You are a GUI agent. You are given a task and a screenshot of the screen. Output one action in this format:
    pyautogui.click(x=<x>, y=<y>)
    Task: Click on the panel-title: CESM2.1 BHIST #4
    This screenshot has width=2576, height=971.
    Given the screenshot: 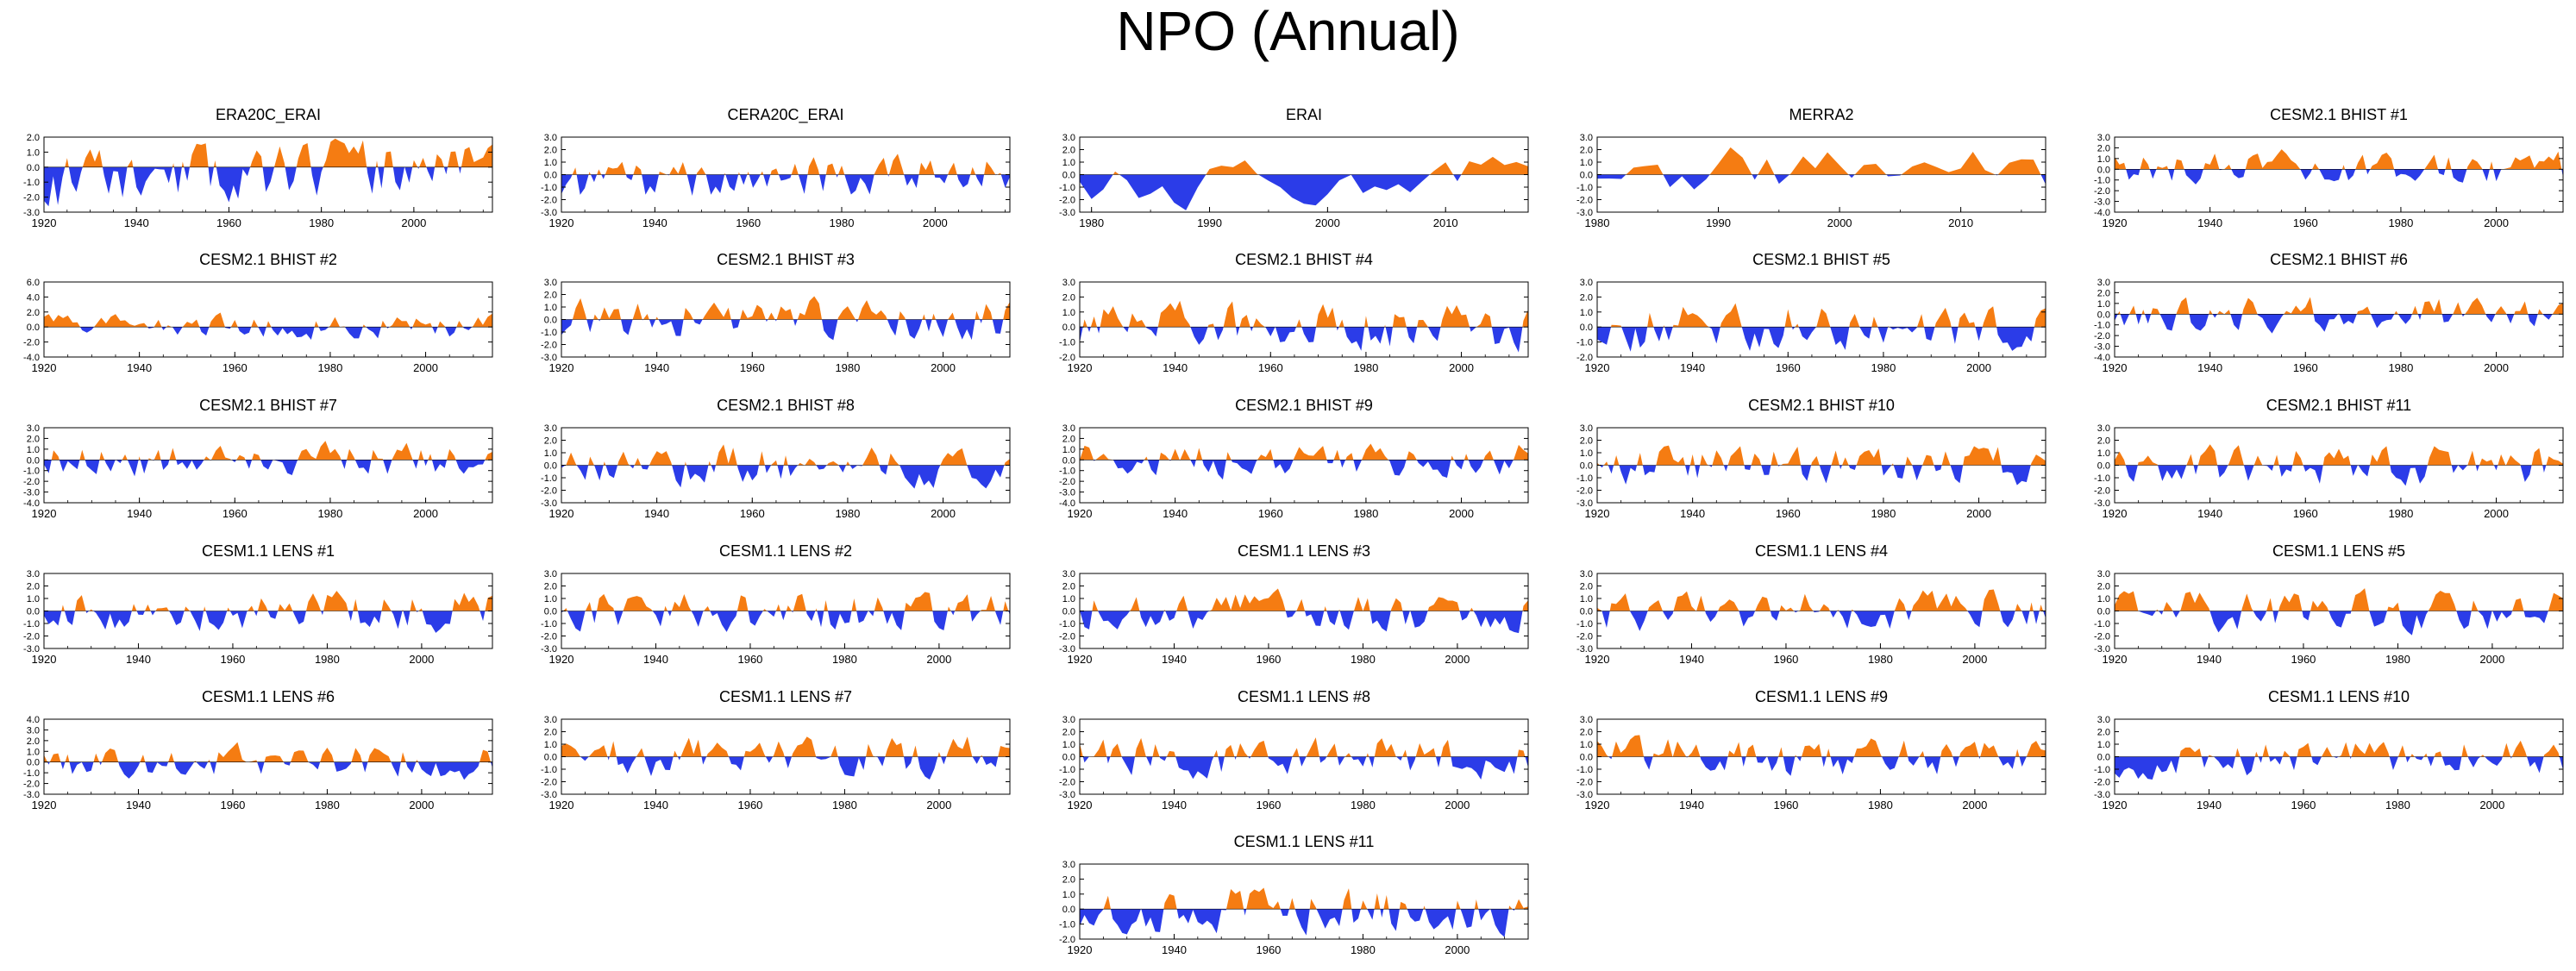 What is the action you would take?
    pyautogui.click(x=1304, y=259)
    